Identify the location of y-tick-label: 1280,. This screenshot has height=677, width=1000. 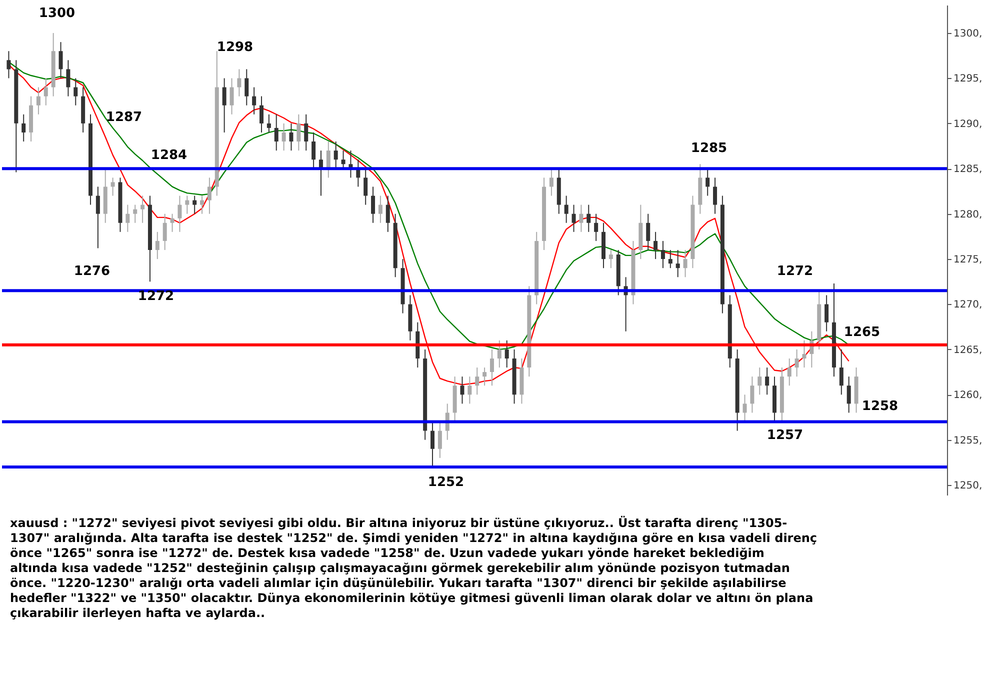
(968, 214).